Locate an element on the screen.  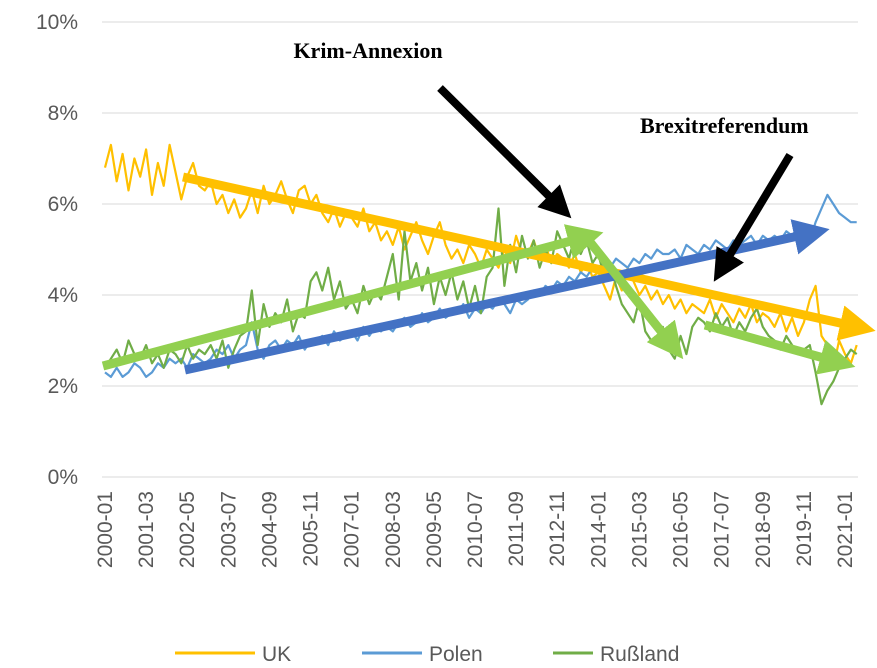
x-tick-label: 2015-03 is located at coordinates (639, 529).